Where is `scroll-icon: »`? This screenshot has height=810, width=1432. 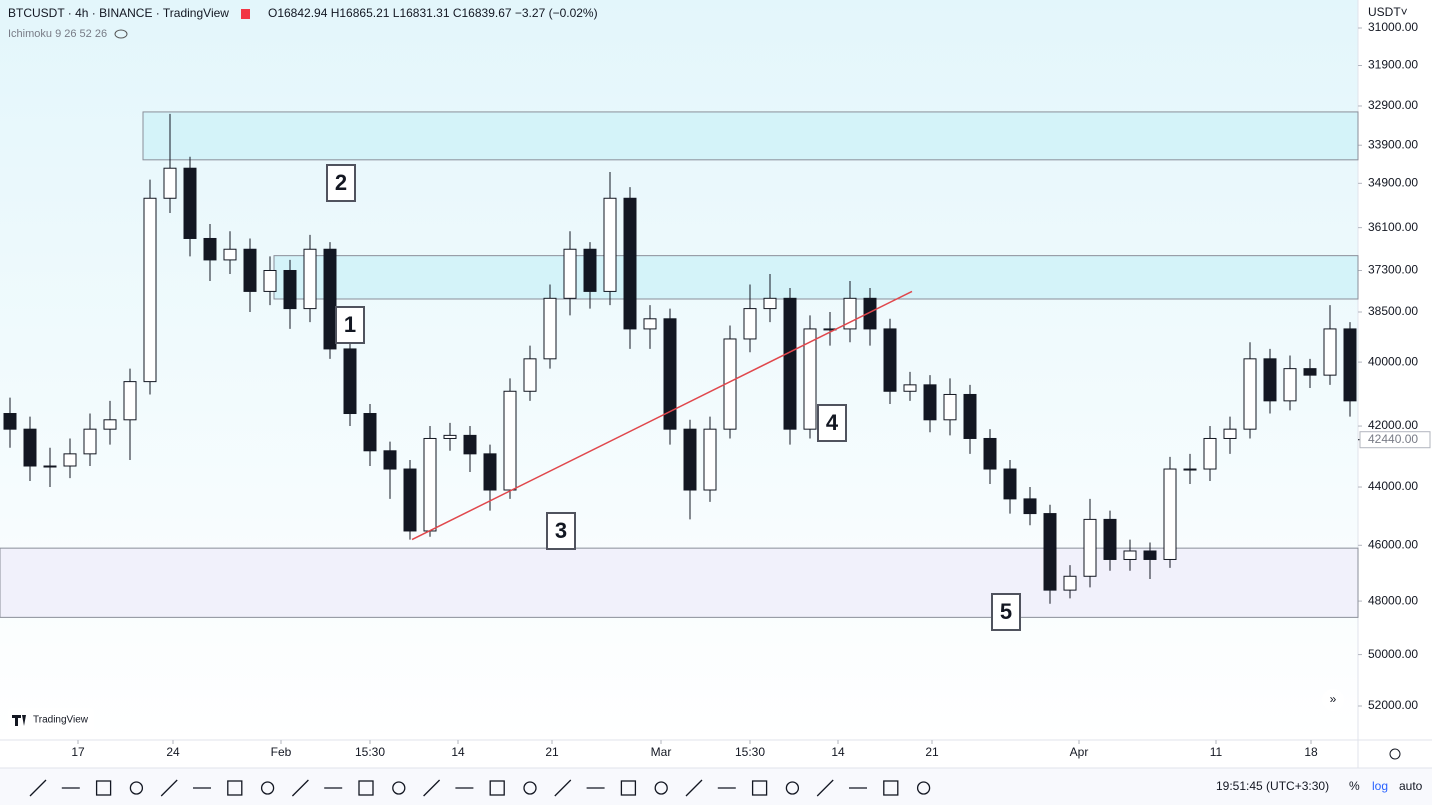 scroll-icon: » is located at coordinates (1333, 699).